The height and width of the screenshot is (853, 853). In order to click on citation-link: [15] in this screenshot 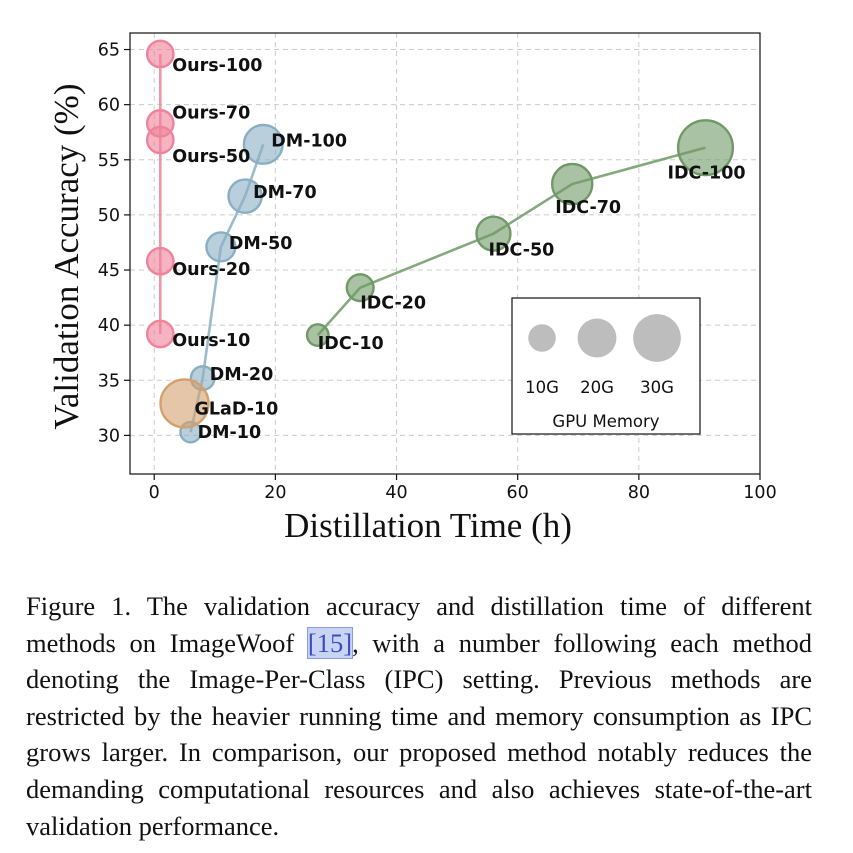, I will do `click(330, 642)`.